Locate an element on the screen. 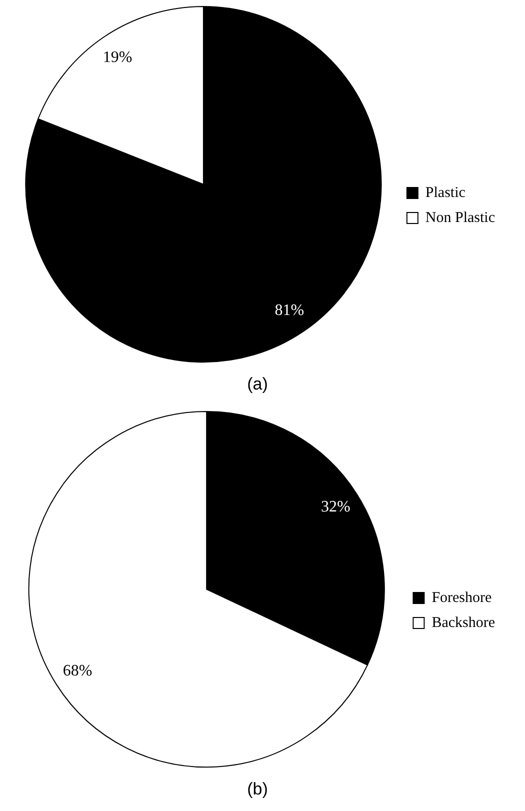 This screenshot has width=525, height=811. data-label: 32% is located at coordinates (335, 507).